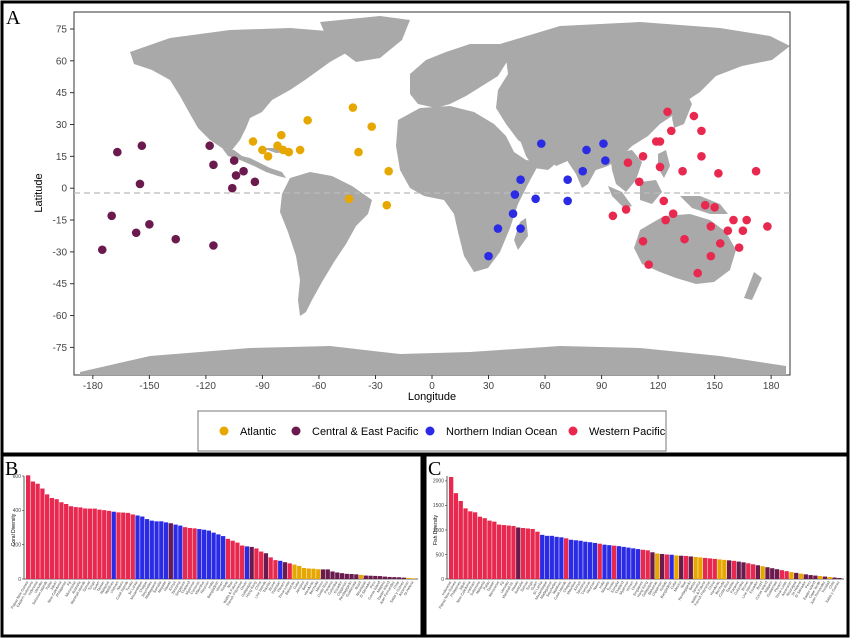 The height and width of the screenshot is (638, 850). I want to click on coral-tick-label: Yemen, so click(219, 587).